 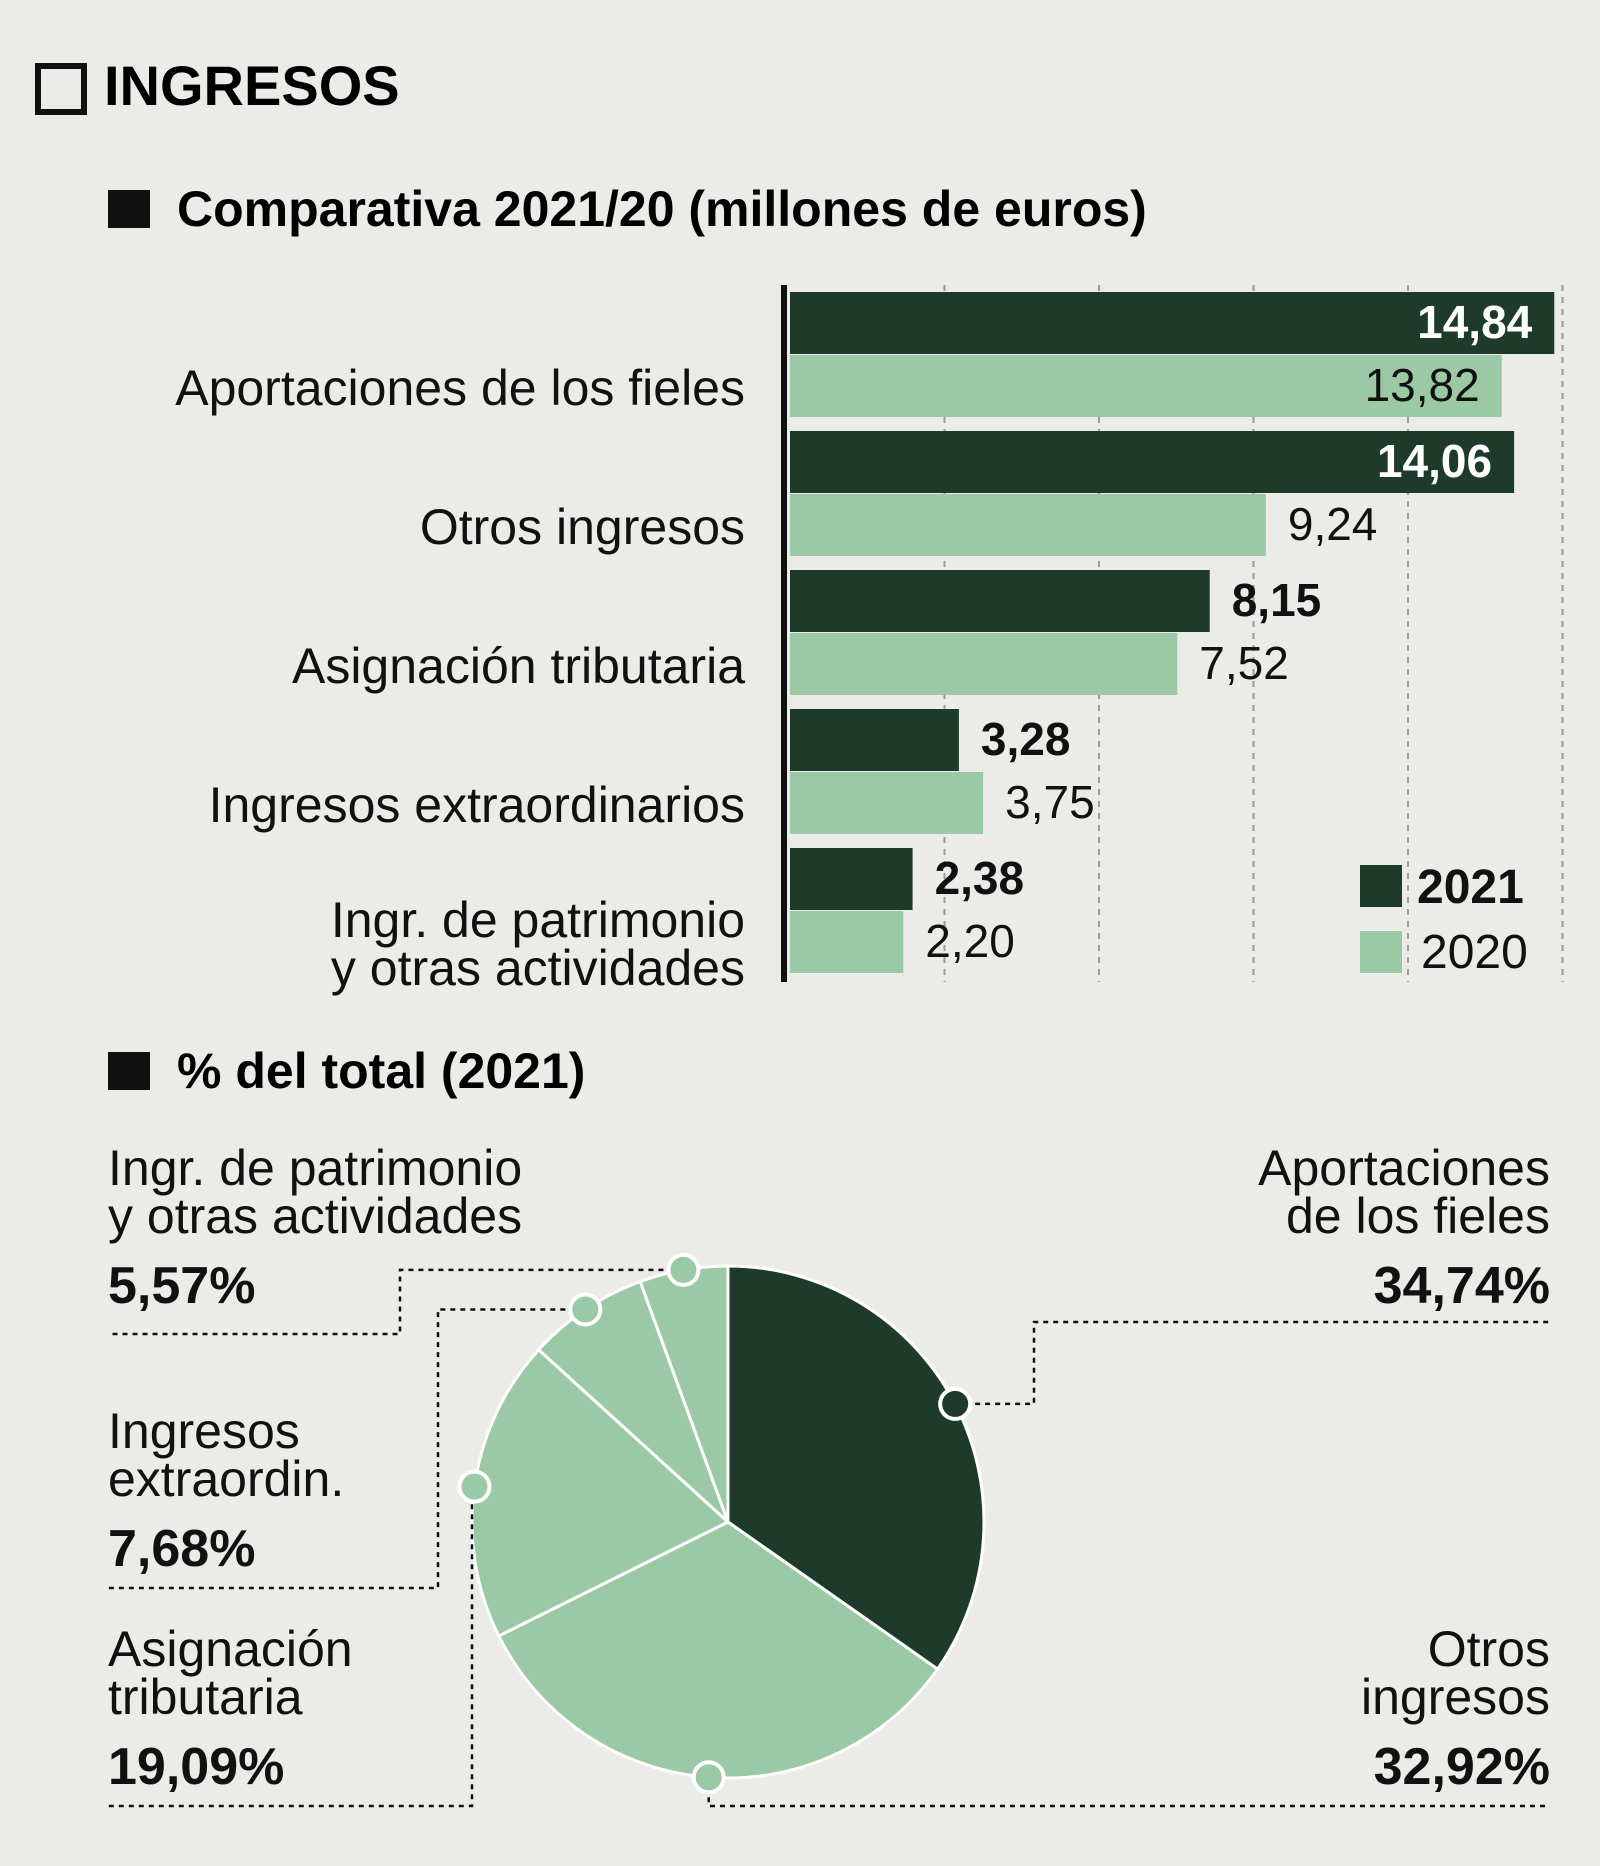 What do you see at coordinates (1404, 1168) in the screenshot?
I see `pie-category-label: Aportaciones` at bounding box center [1404, 1168].